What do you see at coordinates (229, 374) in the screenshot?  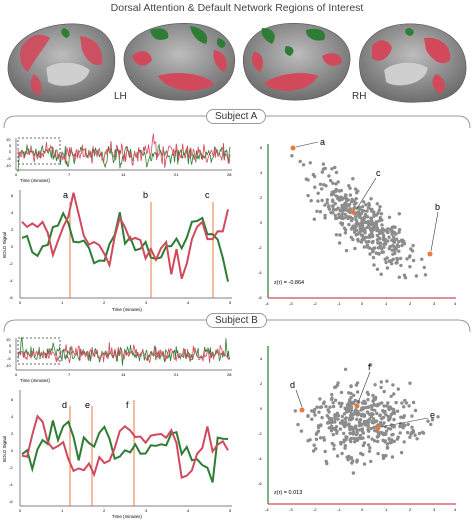 I see `x-tick: 28` at bounding box center [229, 374].